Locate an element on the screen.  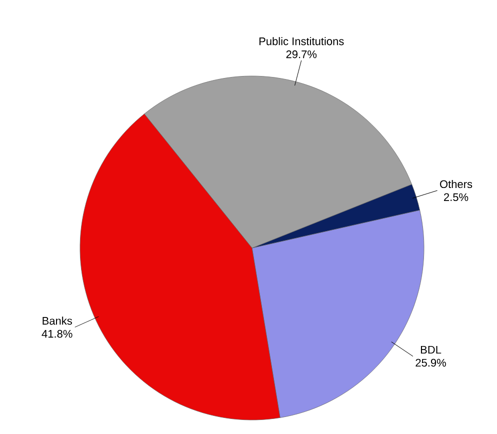
slice-label: Public Institutions is located at coordinates (301, 41).